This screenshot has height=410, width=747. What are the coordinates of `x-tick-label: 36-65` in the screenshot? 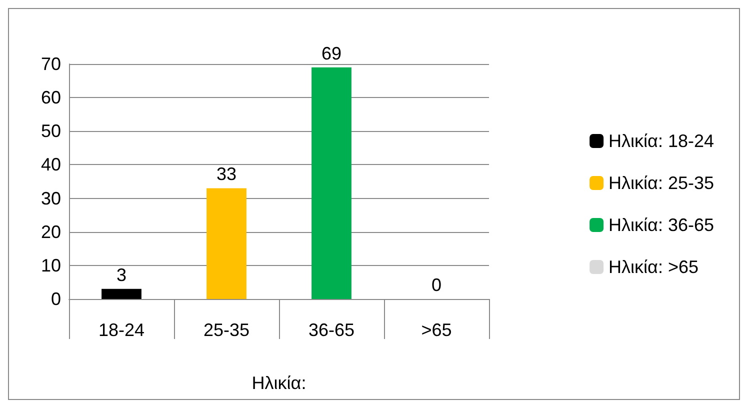 It's located at (331, 330).